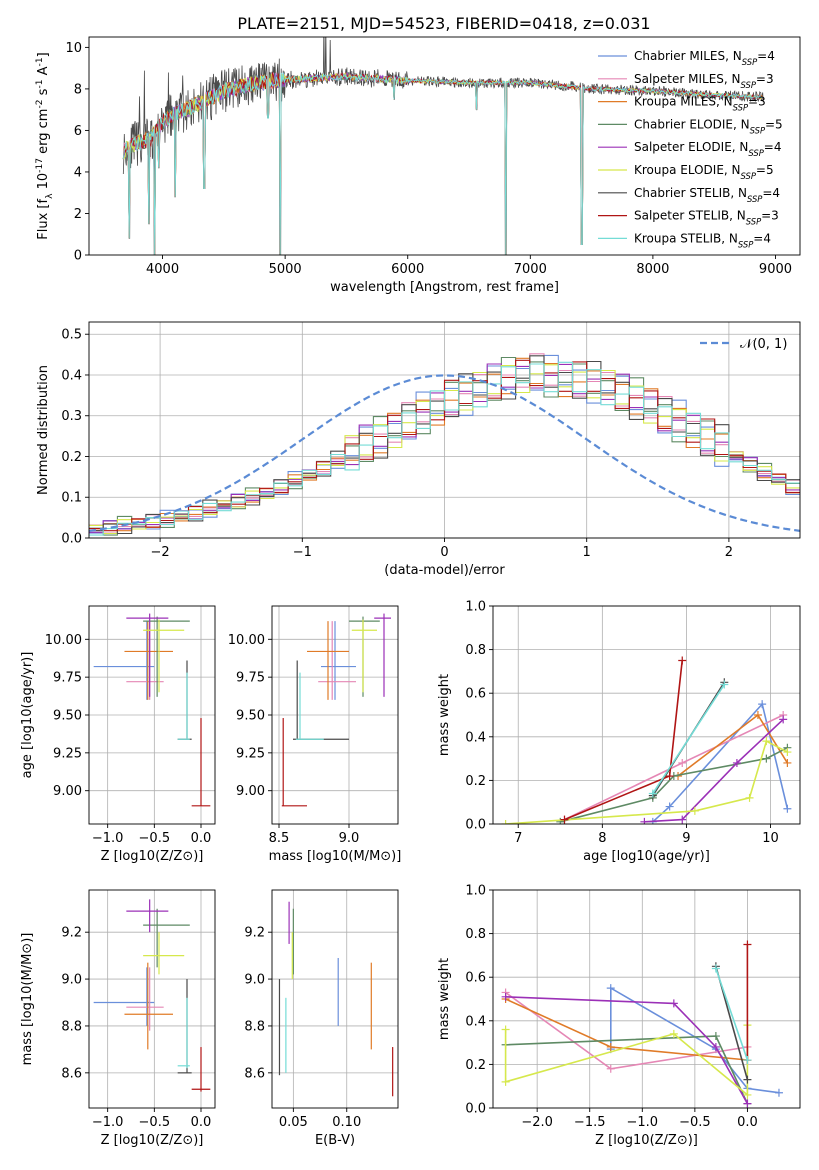 Image resolution: width=819 pixels, height=1170 pixels. Describe the element at coordinates (704, 81) in the screenshot. I see `legend-label: Salpeter MILES, NSSP=3` at that location.